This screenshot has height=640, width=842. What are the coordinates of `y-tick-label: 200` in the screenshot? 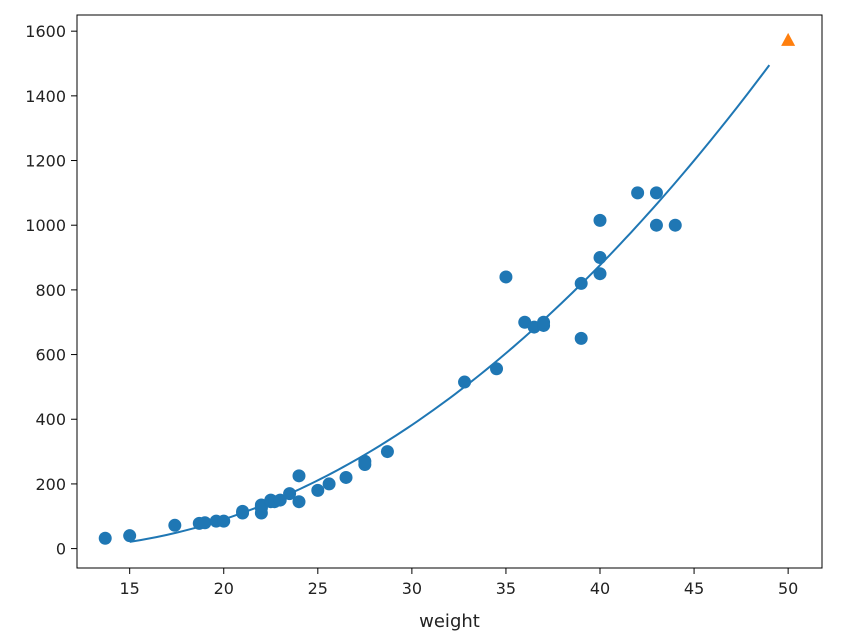 It's located at (50, 484).